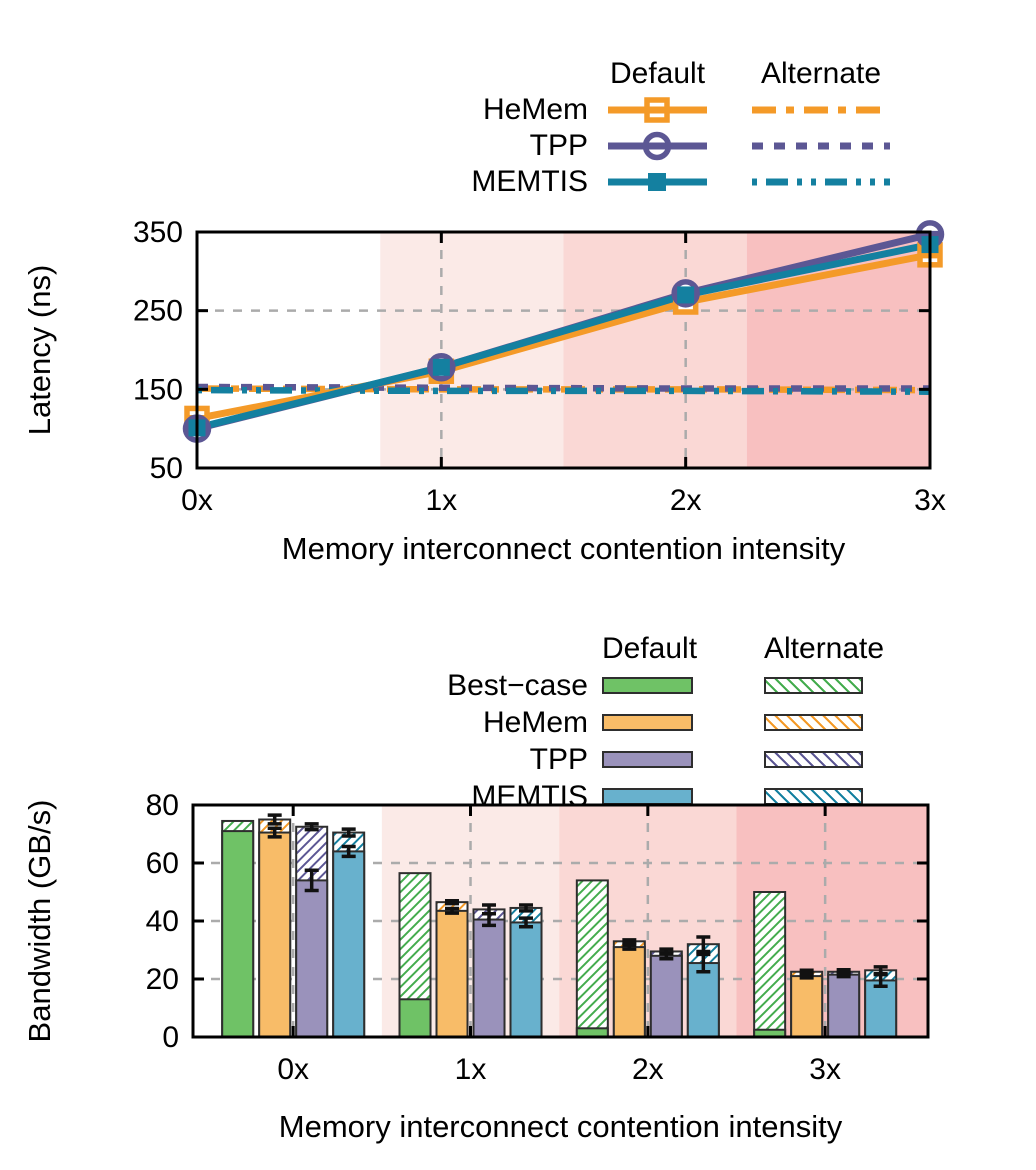  I want to click on legend-label: Best−case, so click(517, 685).